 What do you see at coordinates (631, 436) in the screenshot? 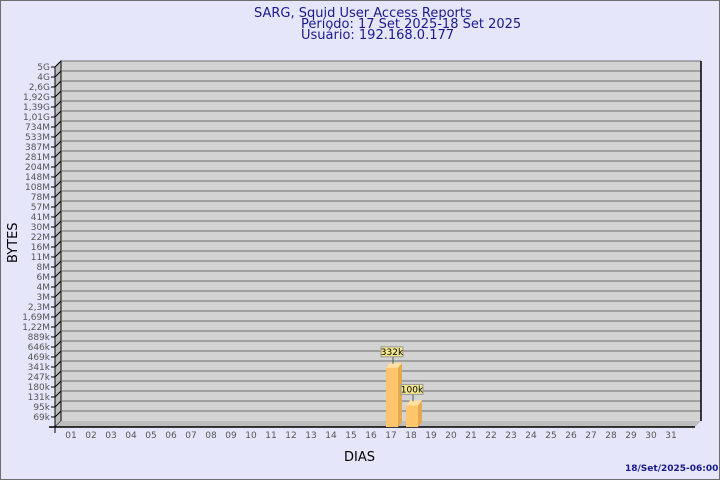
I see `x-tick-label: 29` at bounding box center [631, 436].